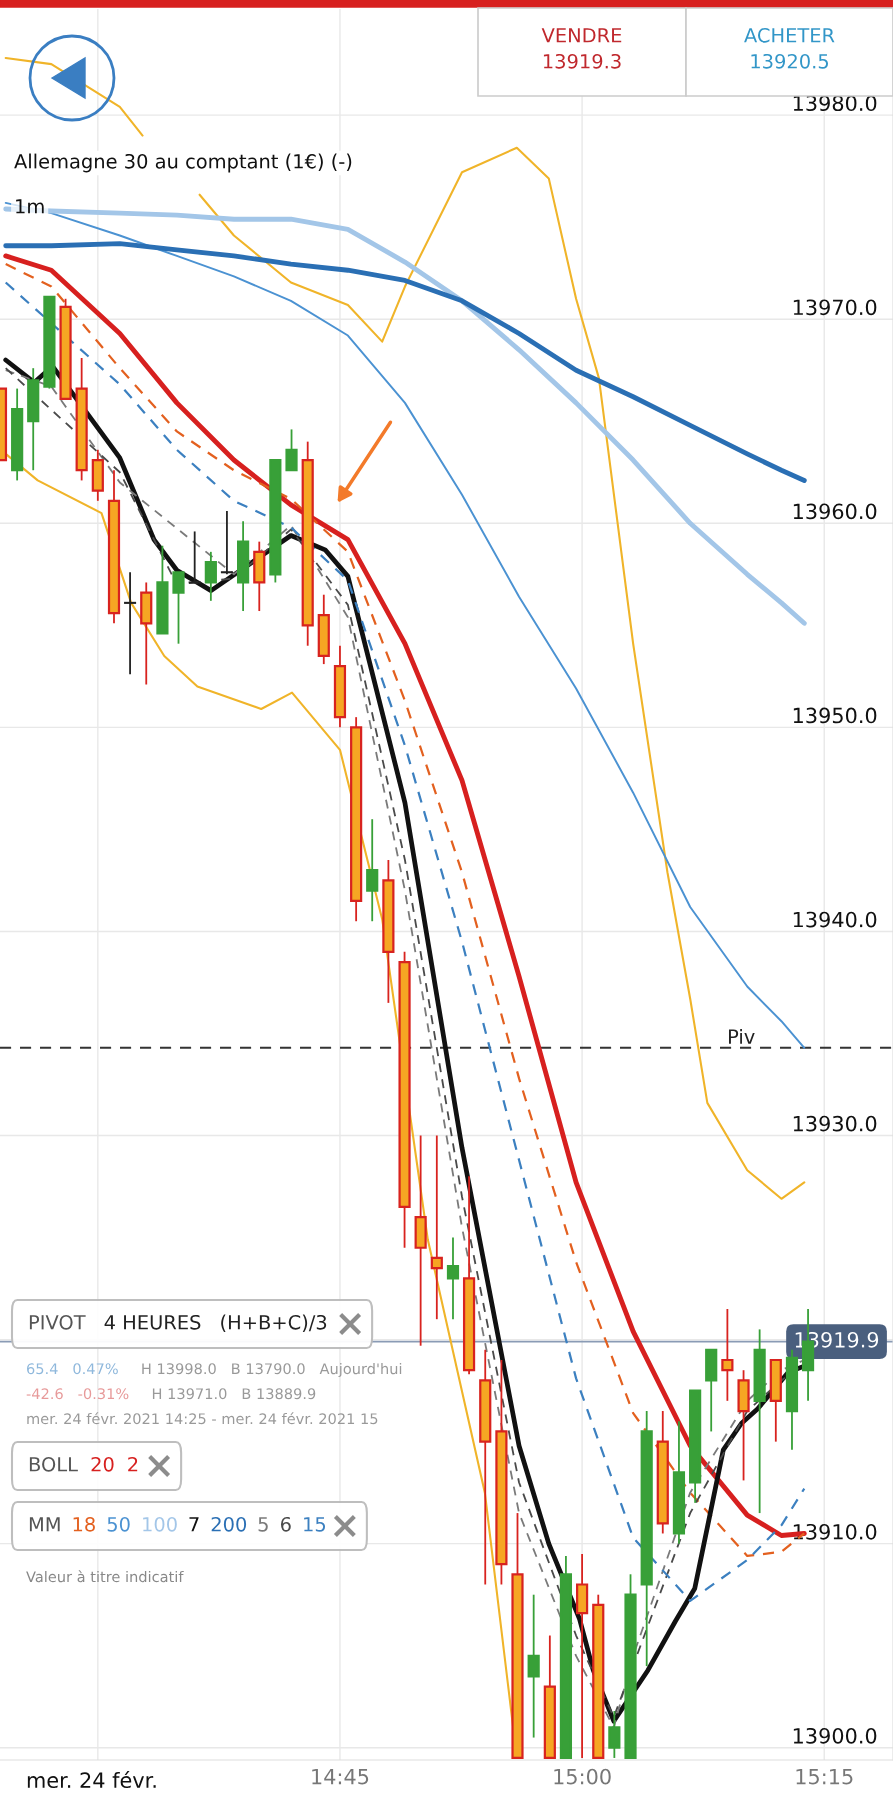 The image size is (893, 1800). What do you see at coordinates (44, 1524) in the screenshot?
I see `annotation: MM` at bounding box center [44, 1524].